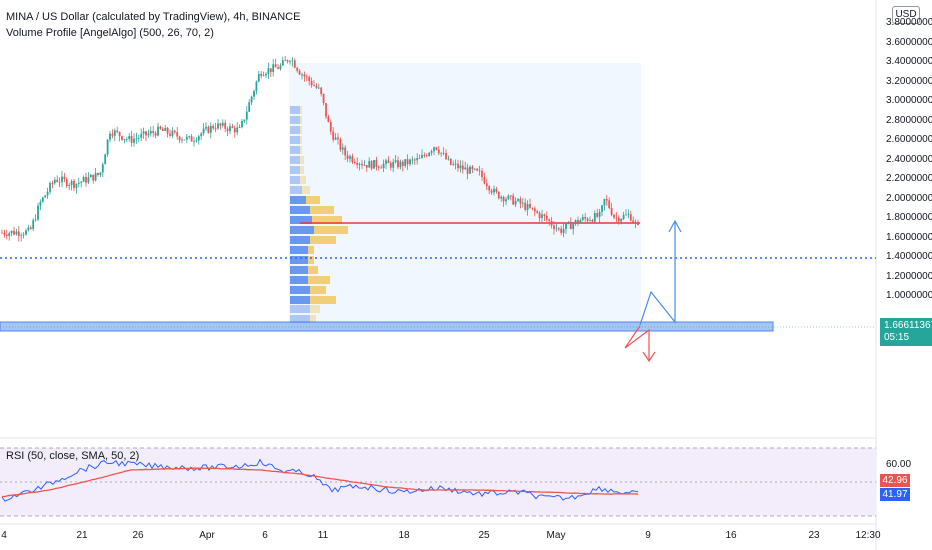 This screenshot has height=550, width=932. What do you see at coordinates (814, 535) in the screenshot?
I see `x-tick-label: 23` at bounding box center [814, 535].